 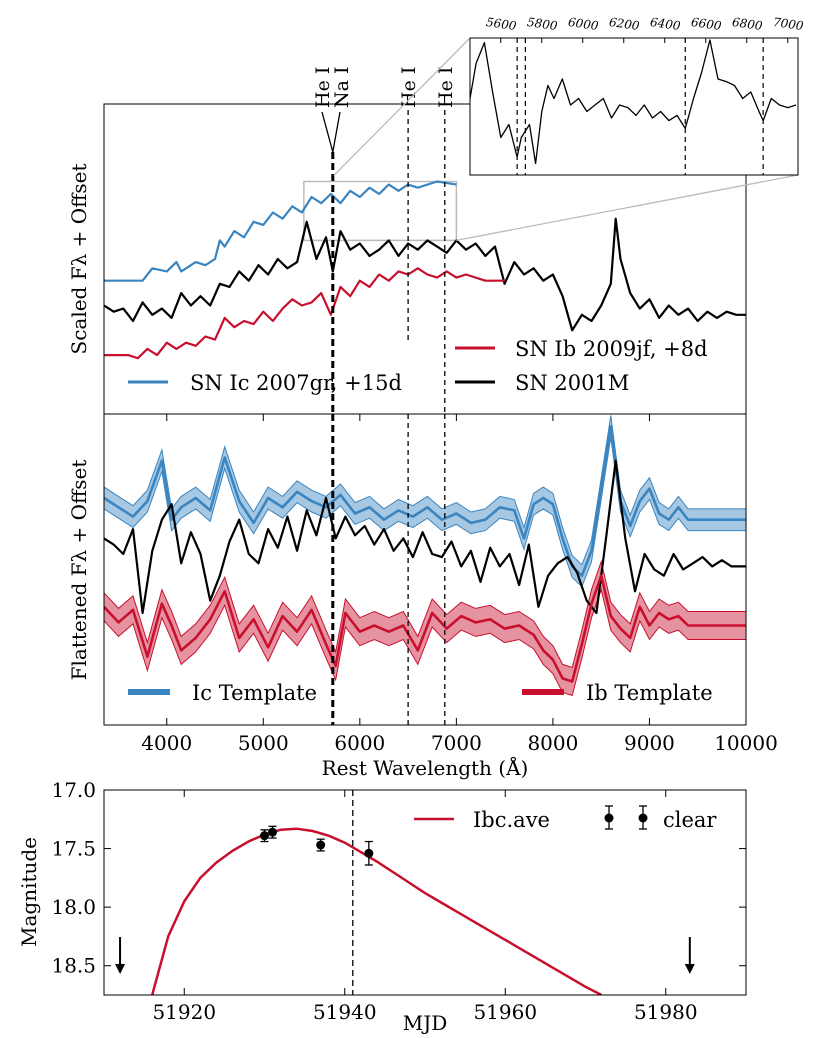 What do you see at coordinates (747, 24) in the screenshot?
I see `inset-xtick-label-6800: 6800` at bounding box center [747, 24].